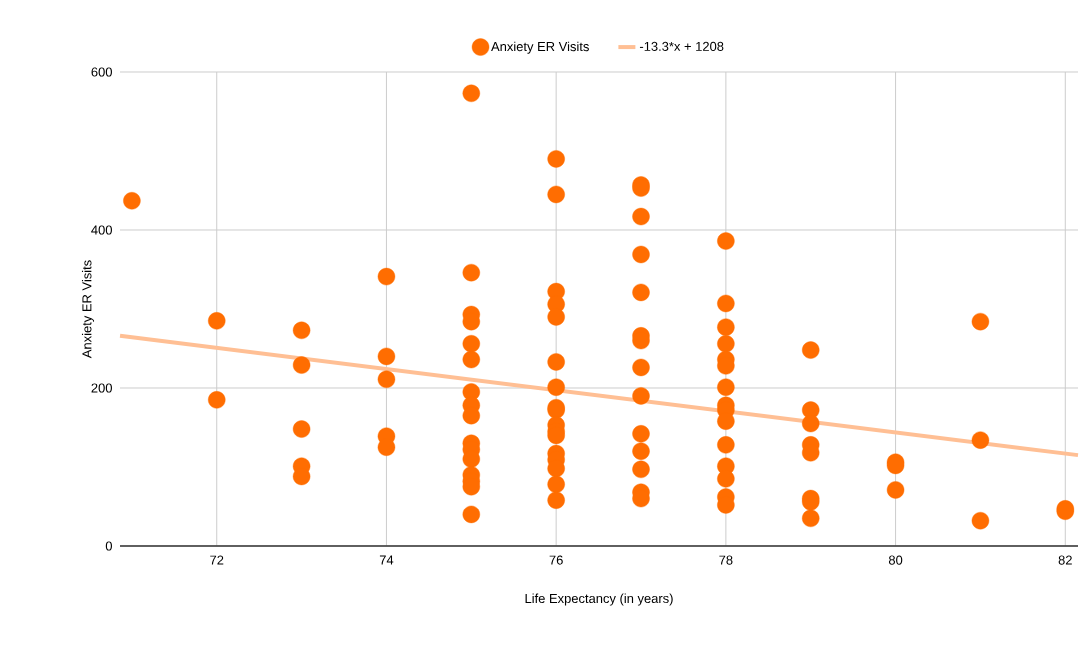 The image size is (1085, 647). Describe the element at coordinates (101, 230) in the screenshot. I see `y-tick-label: 400` at that location.